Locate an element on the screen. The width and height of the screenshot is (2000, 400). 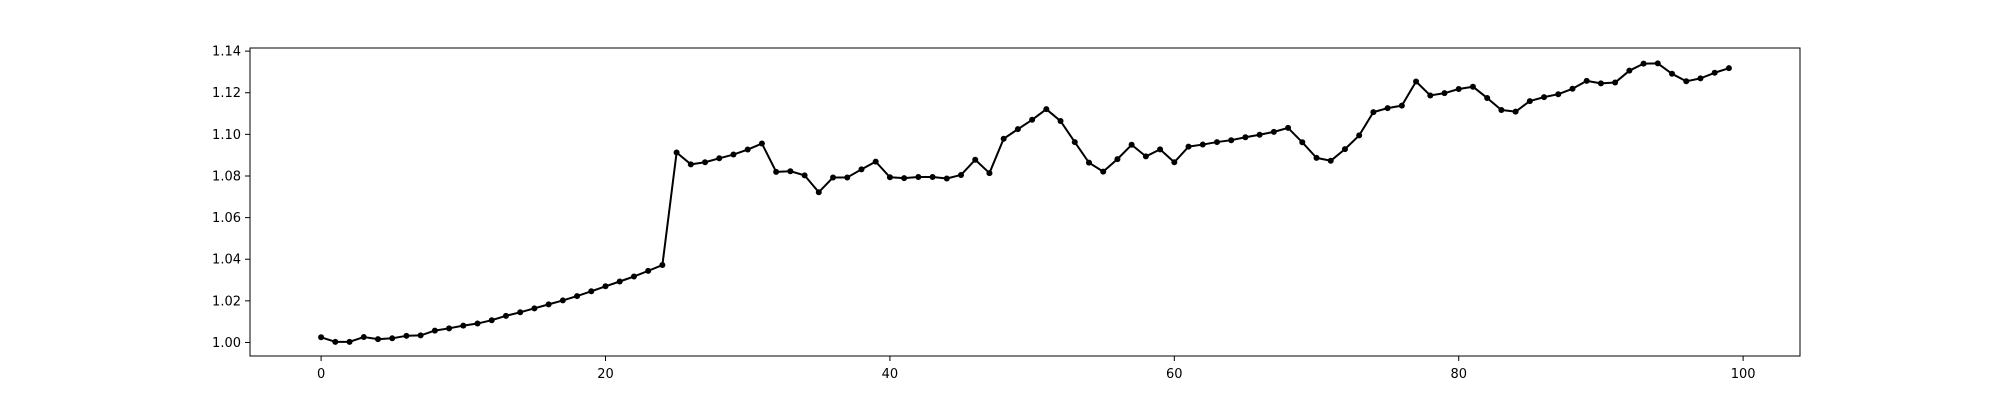
y-axis: 1.00 1.02 1.04 1.06 1.08 1.10 1.12 1.14 is located at coordinates (231, 198).